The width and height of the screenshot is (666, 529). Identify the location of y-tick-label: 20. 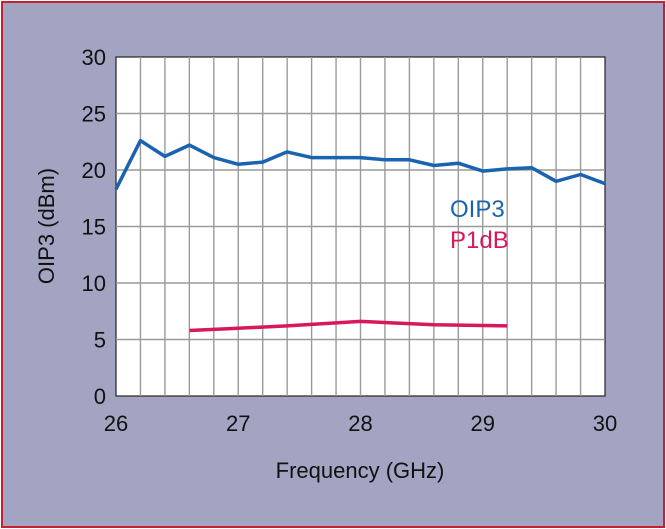
(94, 170).